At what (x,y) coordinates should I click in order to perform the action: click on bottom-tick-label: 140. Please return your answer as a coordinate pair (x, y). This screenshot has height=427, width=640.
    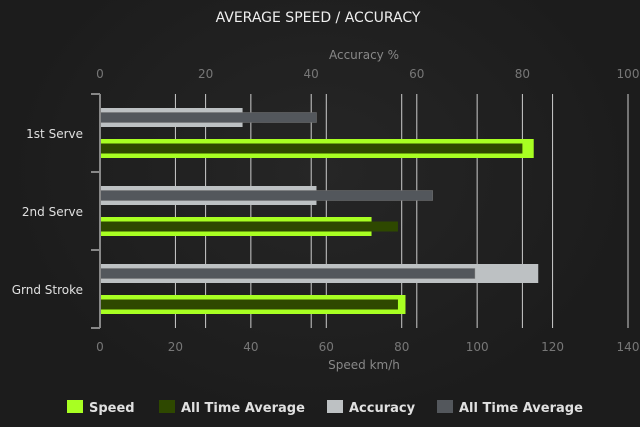
    Looking at the image, I should click on (628, 347).